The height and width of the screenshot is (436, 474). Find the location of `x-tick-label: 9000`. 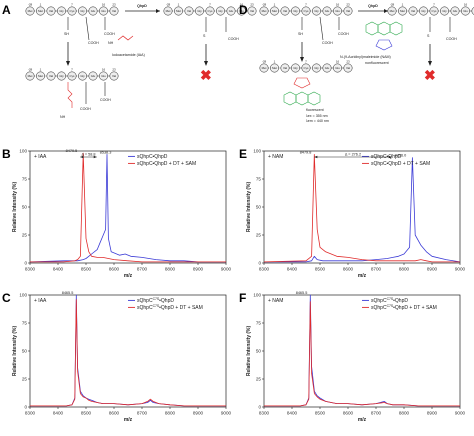

x-tick-label: 9000 is located at coordinates (460, 413).